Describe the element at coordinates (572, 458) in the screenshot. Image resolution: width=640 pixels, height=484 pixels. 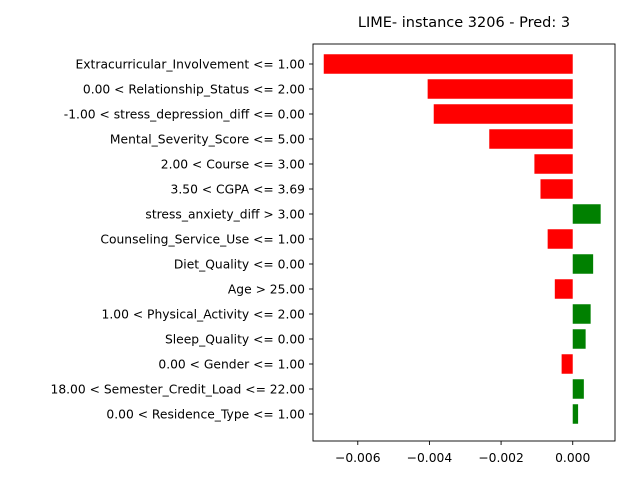
I see `x-tick-label-3: 0.000` at that location.